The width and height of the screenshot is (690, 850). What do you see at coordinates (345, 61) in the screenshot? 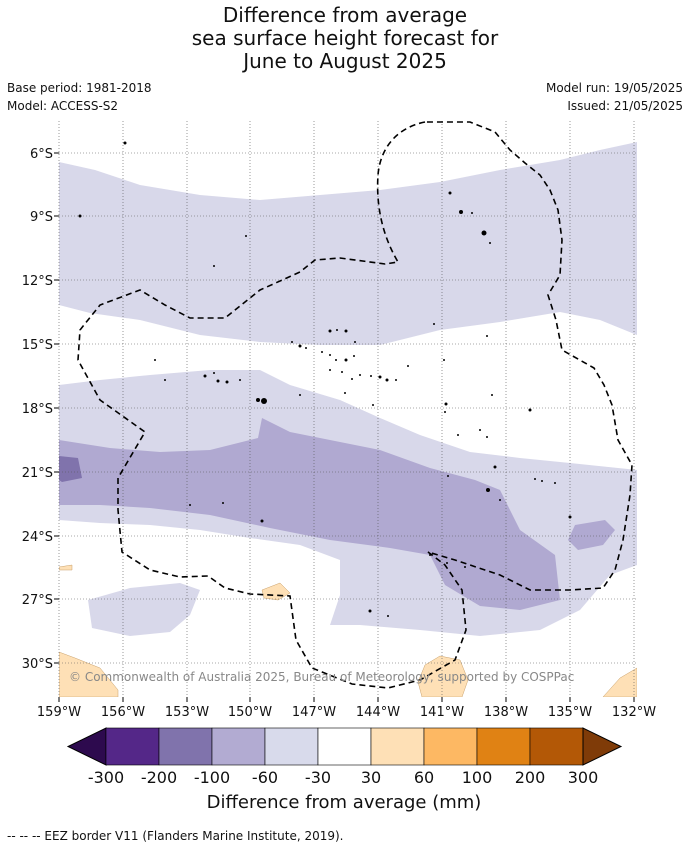
I see `title-line-3: June to August 2025` at bounding box center [345, 61].